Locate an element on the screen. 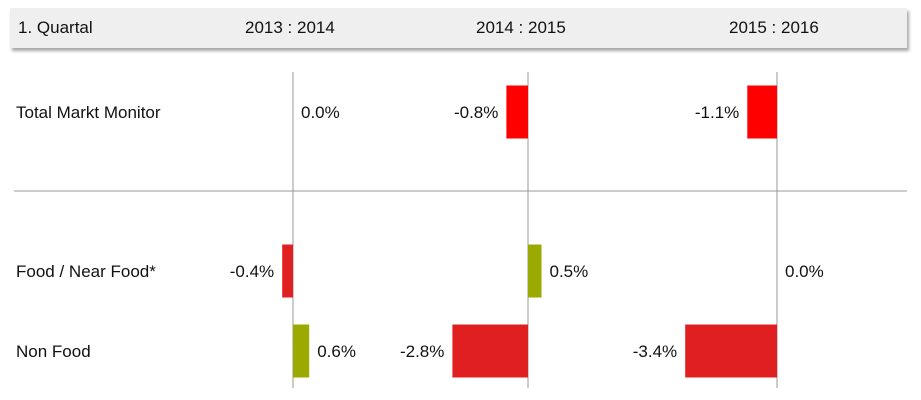 This screenshot has height=400, width=921. data-label-1-3: 0.6% is located at coordinates (336, 351).